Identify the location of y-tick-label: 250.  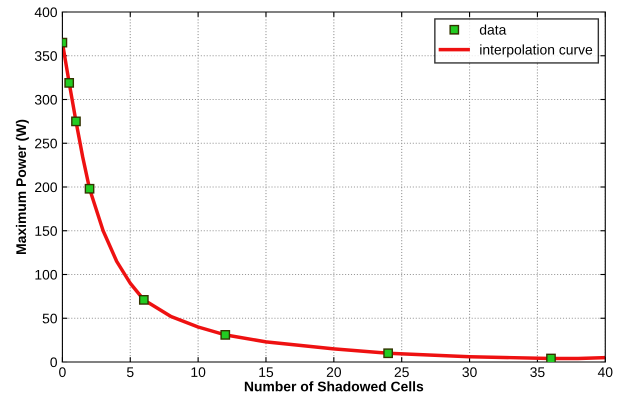
(46, 143).